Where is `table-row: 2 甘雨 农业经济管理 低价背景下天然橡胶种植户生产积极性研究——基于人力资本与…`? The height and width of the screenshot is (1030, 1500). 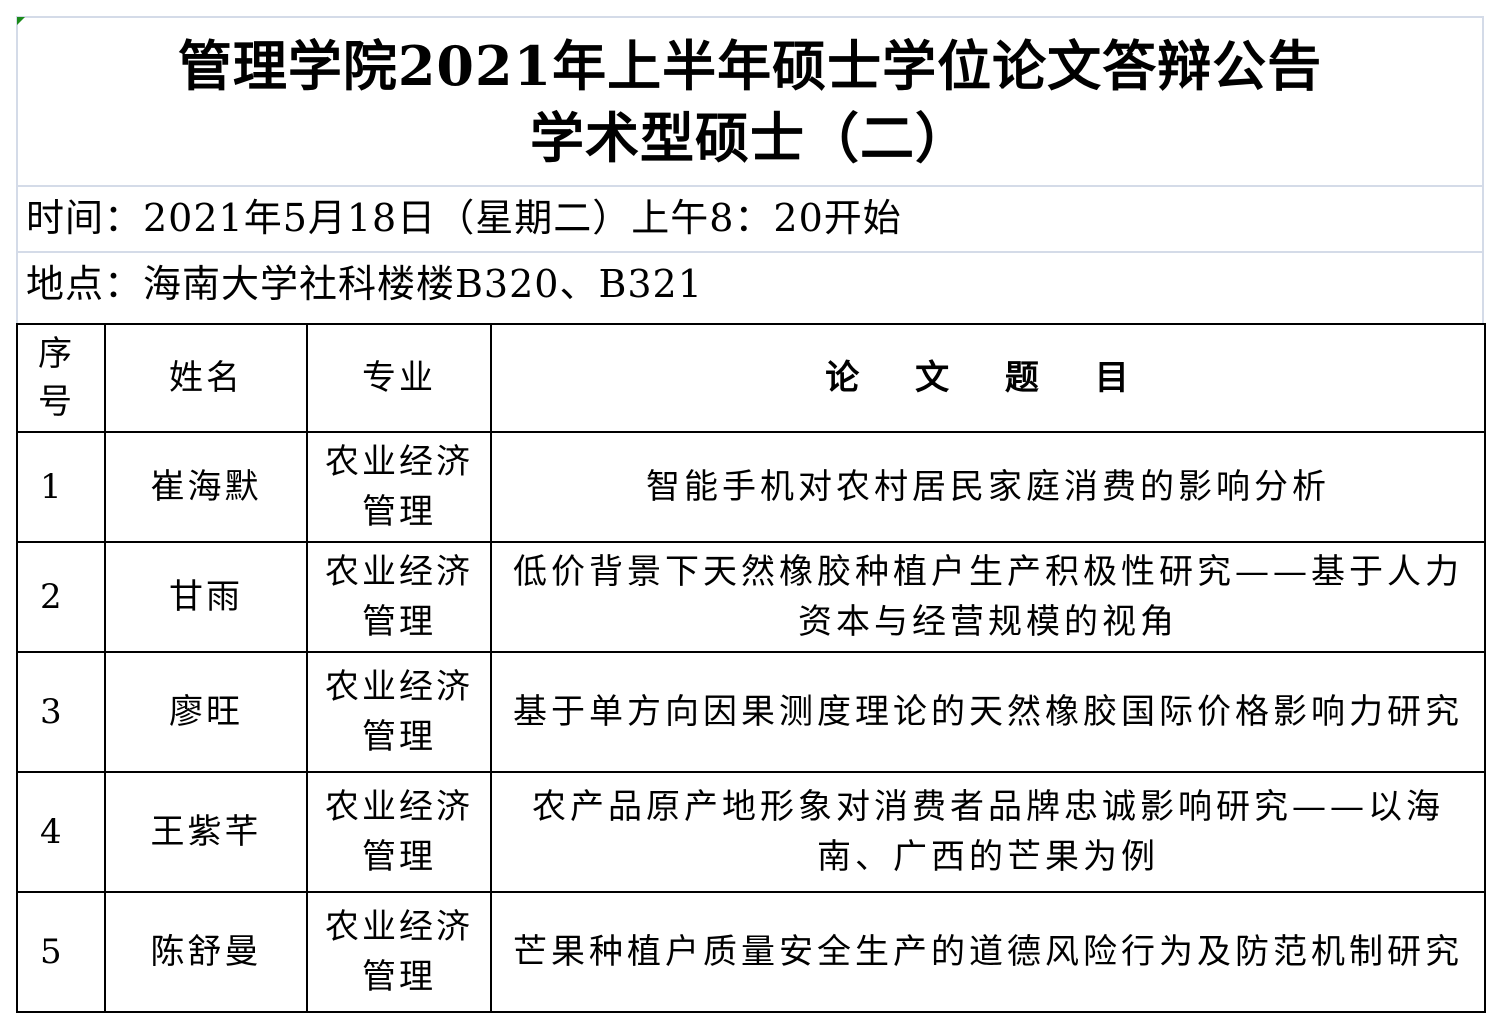
table-row: 2 甘雨 农业经济管理 低价背景下天然橡胶种植户生产积极性研究——基于人力资本与… is located at coordinates (751, 597).